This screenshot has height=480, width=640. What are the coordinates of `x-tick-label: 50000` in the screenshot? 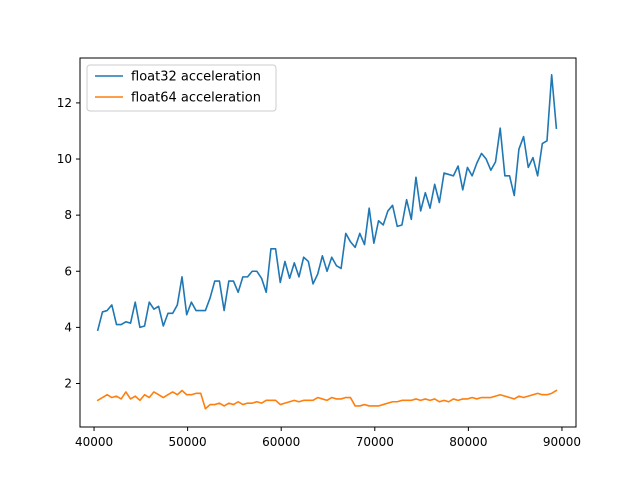 It's located at (188, 442).